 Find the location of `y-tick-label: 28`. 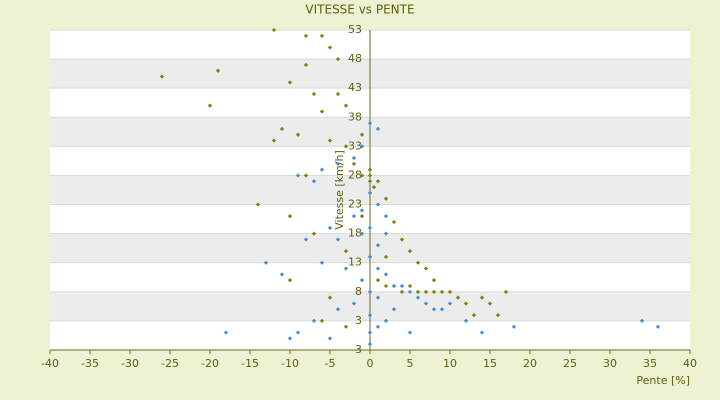

y-tick-label: 28 is located at coordinates (355, 174).